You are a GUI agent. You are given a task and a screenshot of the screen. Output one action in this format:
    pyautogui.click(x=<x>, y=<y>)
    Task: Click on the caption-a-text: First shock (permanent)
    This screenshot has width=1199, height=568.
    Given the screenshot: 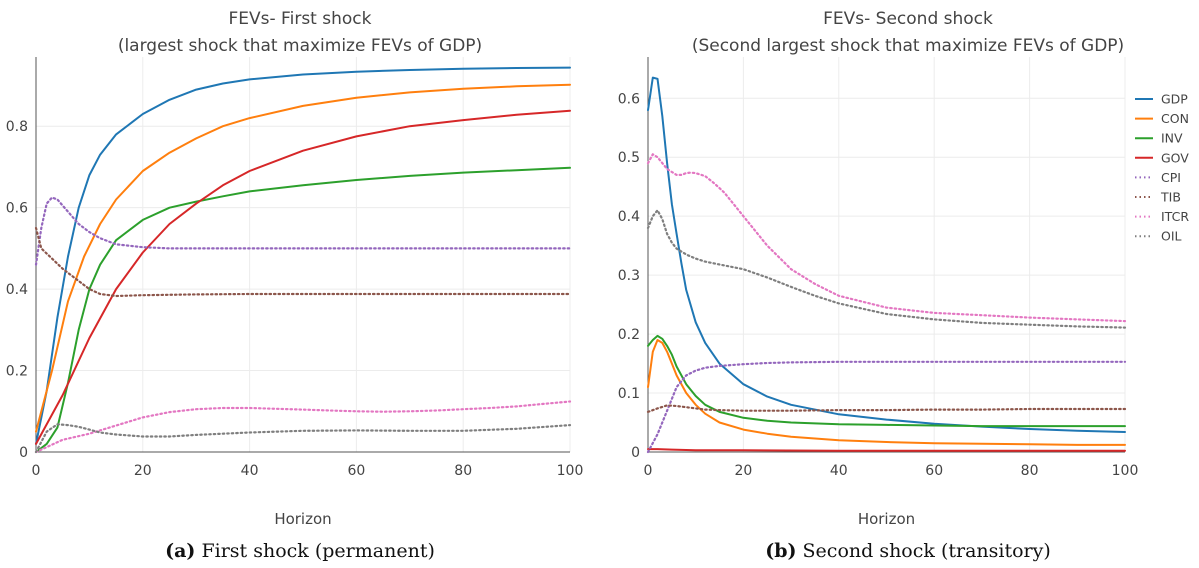 What is the action you would take?
    pyautogui.click(x=314, y=551)
    